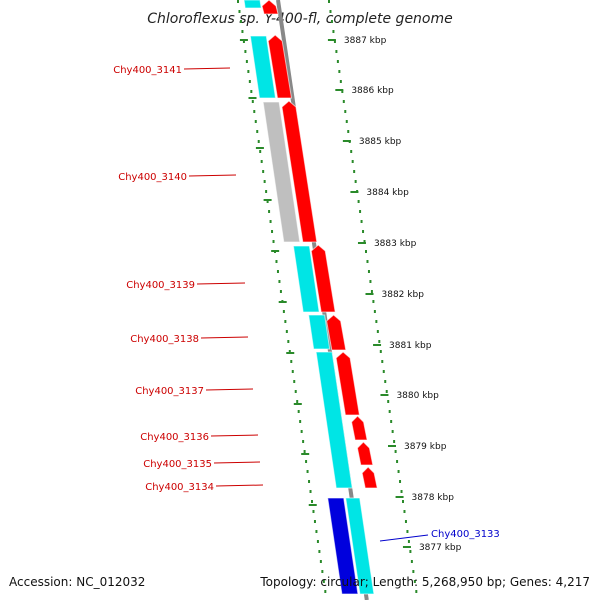 The width and height of the screenshot is (600, 600). I want to click on scale-label: 3883 kbp, so click(395, 244).